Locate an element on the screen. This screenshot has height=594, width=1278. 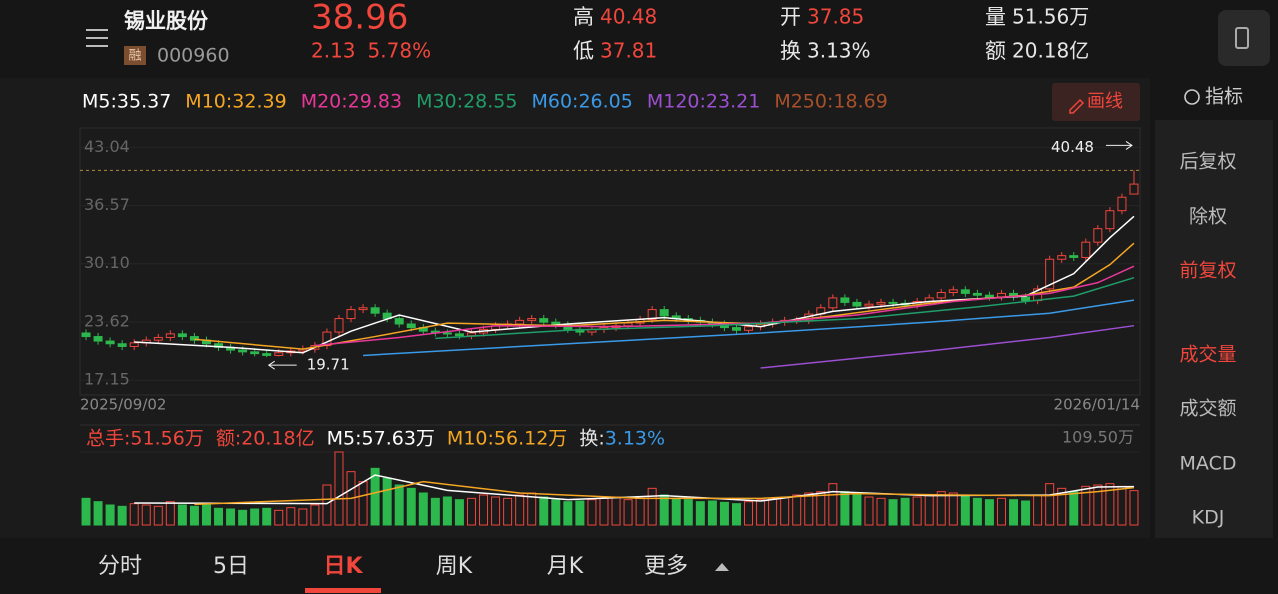
ma-legend-value: 18.69 is located at coordinates (860, 102).